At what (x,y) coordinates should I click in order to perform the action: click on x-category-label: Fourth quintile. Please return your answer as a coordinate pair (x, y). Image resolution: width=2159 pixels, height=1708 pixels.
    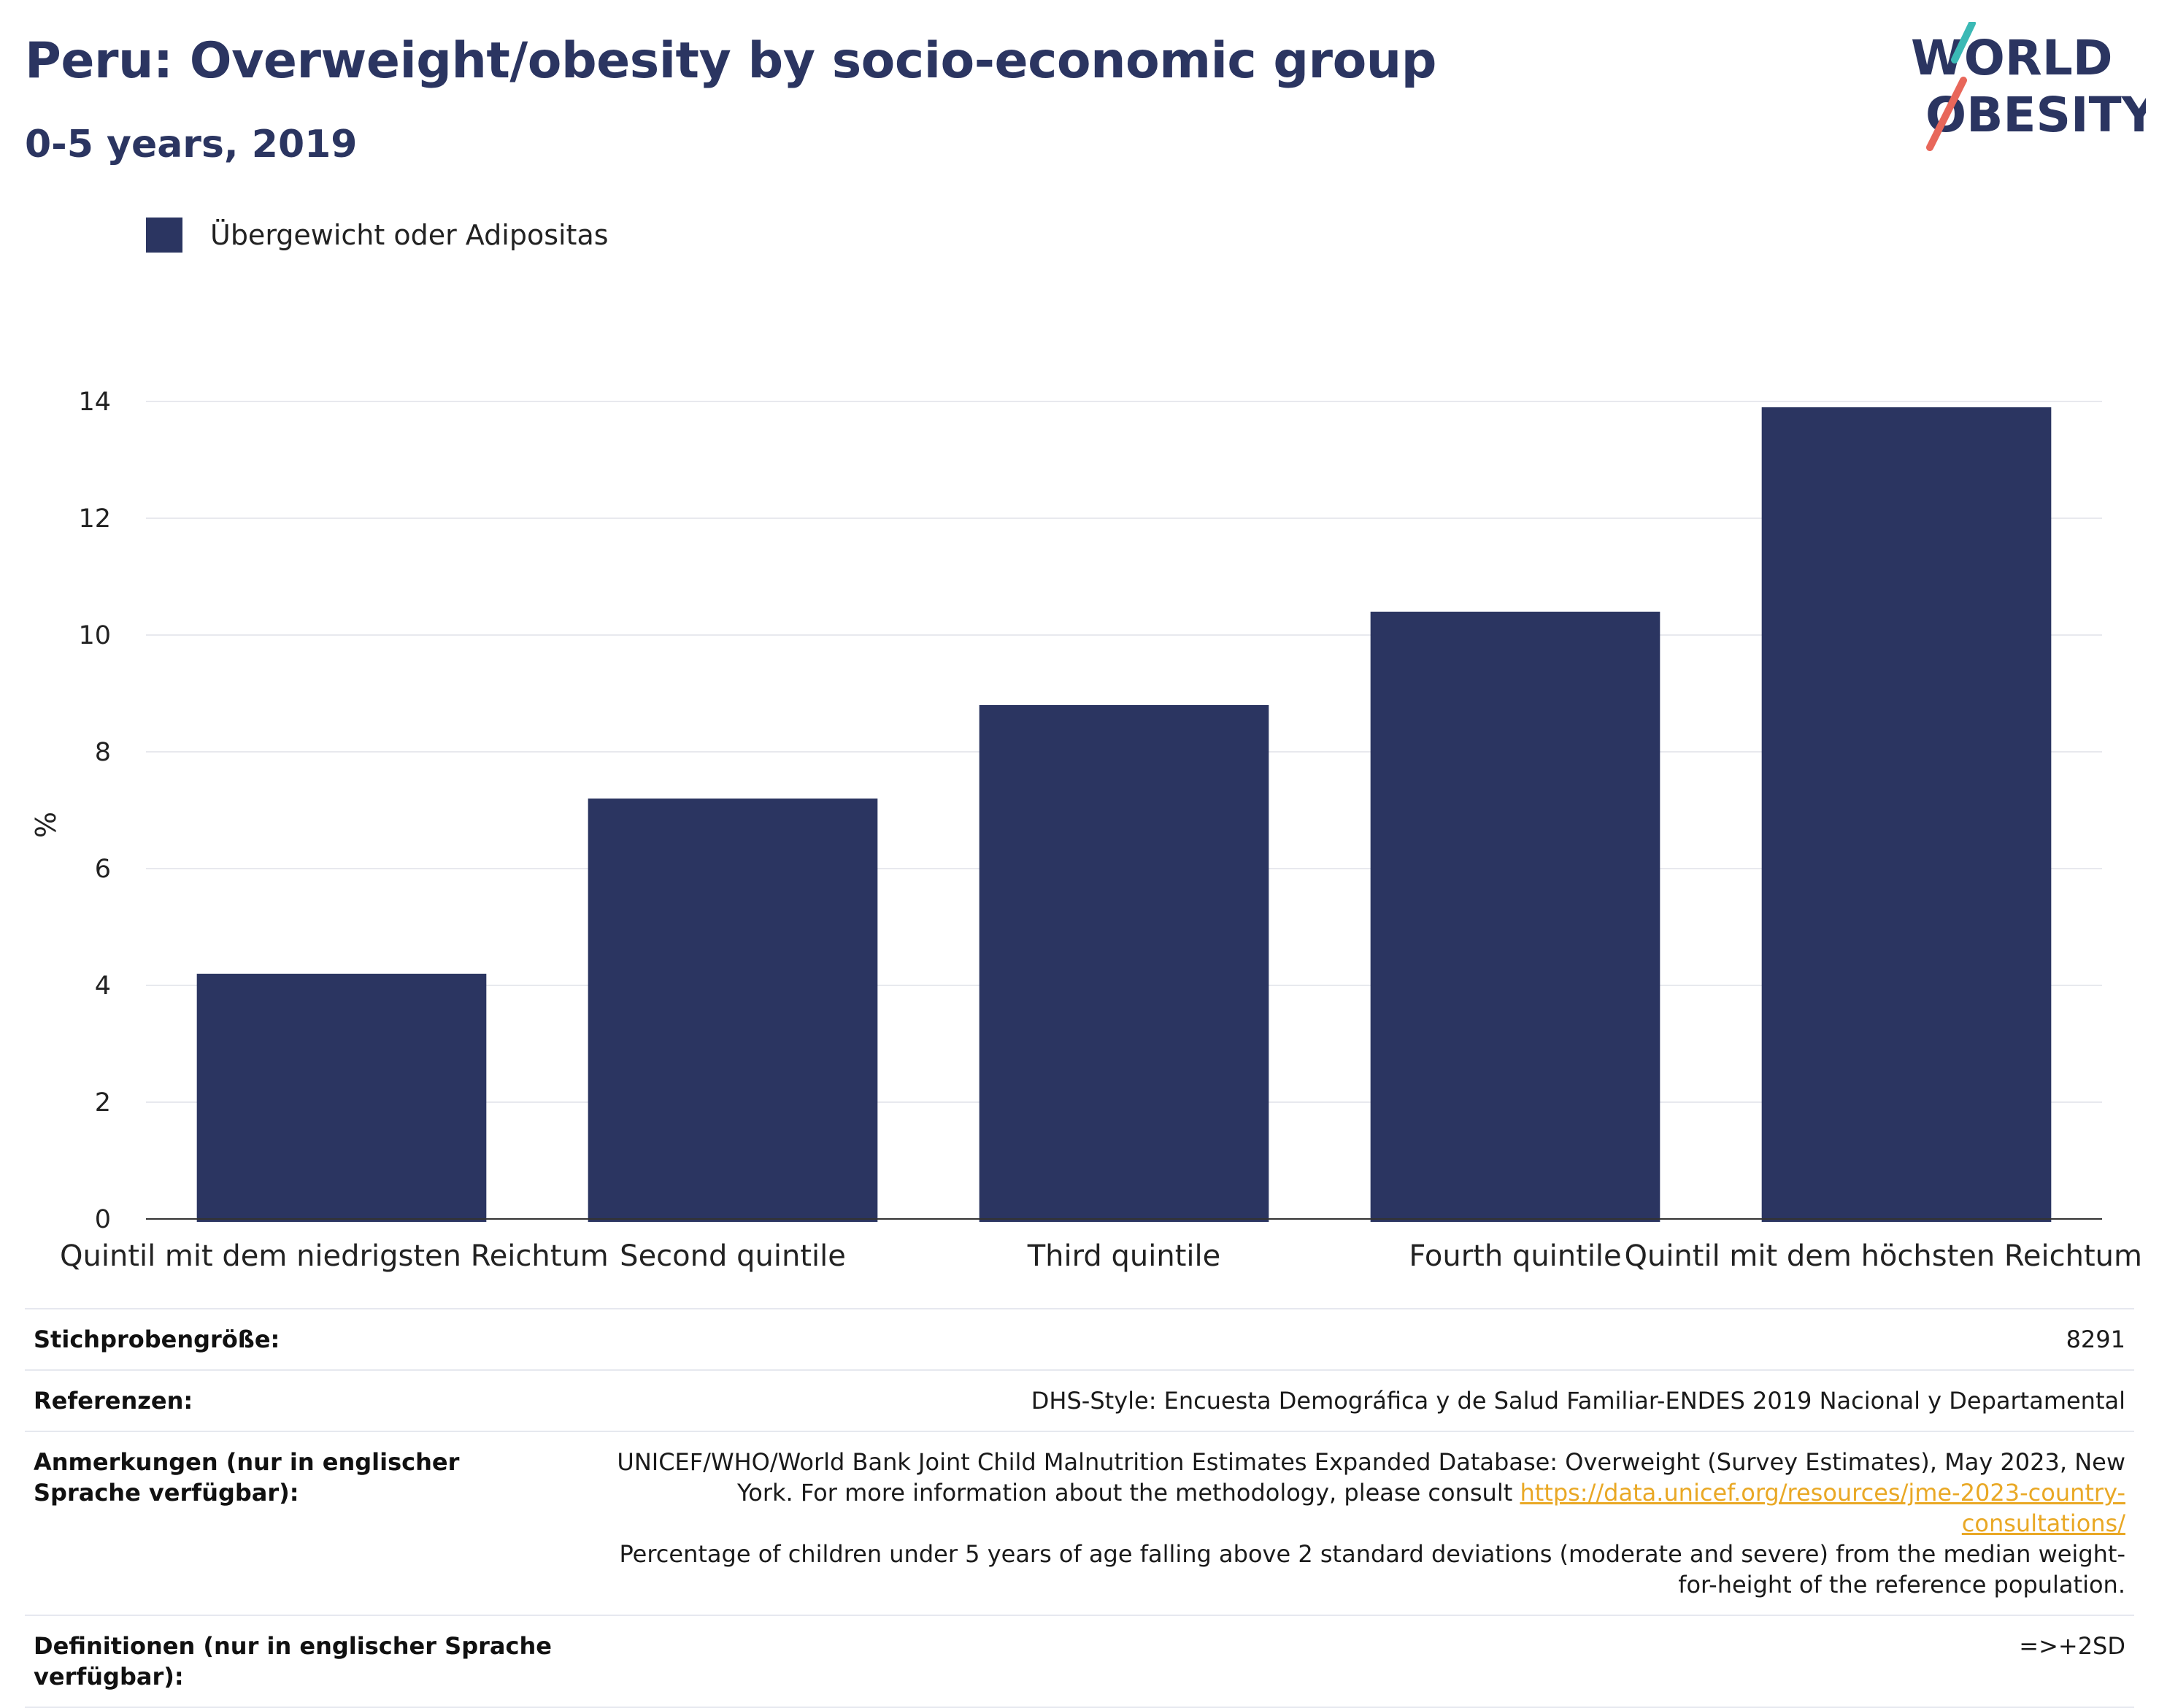
    Looking at the image, I should click on (1515, 1256).